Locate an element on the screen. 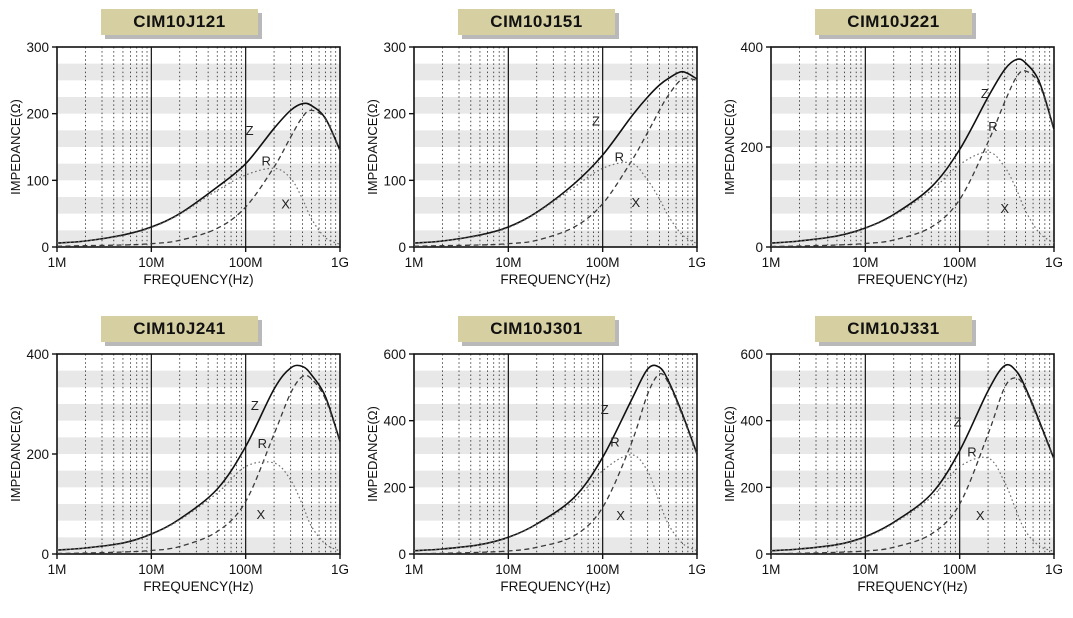  chart-title: CIM10J301 is located at coordinates (536, 329).